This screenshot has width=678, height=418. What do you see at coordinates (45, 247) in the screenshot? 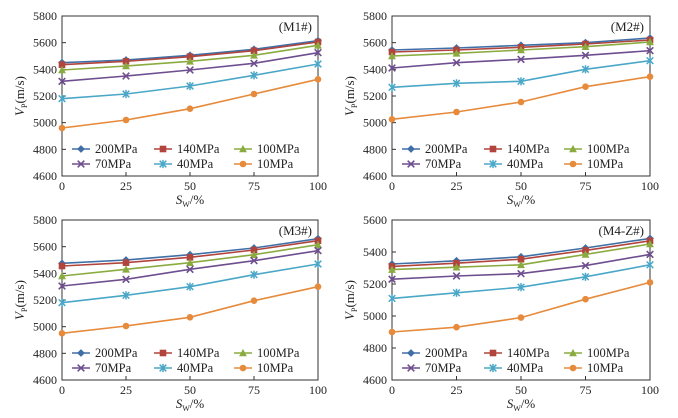
I see `y-tick-label: 5600` at bounding box center [45, 247].